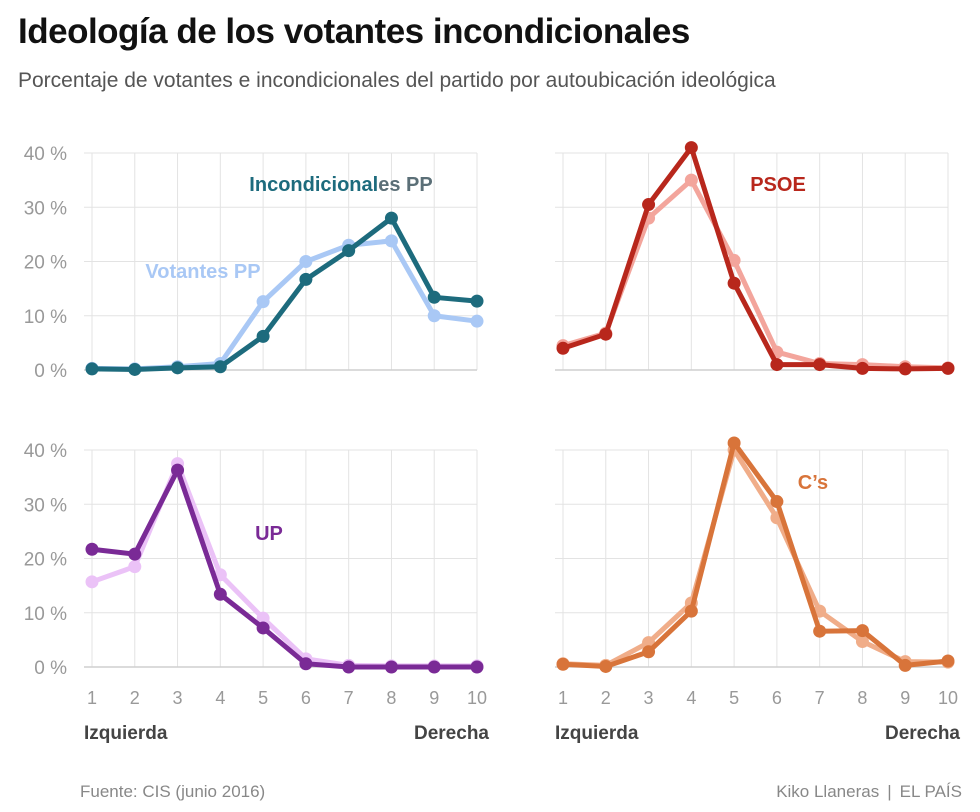 The height and width of the screenshot is (812, 980). Describe the element at coordinates (202, 272) in the screenshot. I see `series-label-votantes-pp: Votantes PP` at that location.